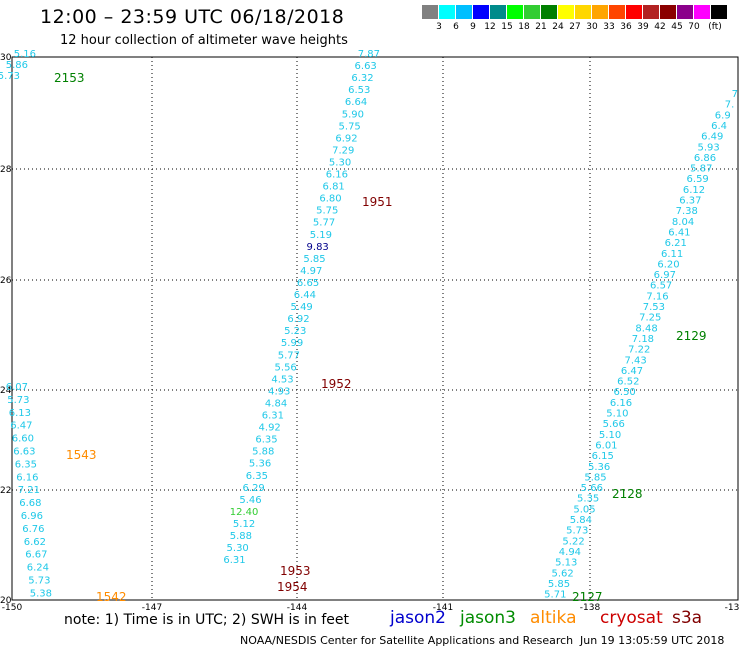 Image resolution: width=740 pixels, height=650 pixels. Describe the element at coordinates (606, 445) in the screenshot. I see `wave-height-value: 6.01` at that location.